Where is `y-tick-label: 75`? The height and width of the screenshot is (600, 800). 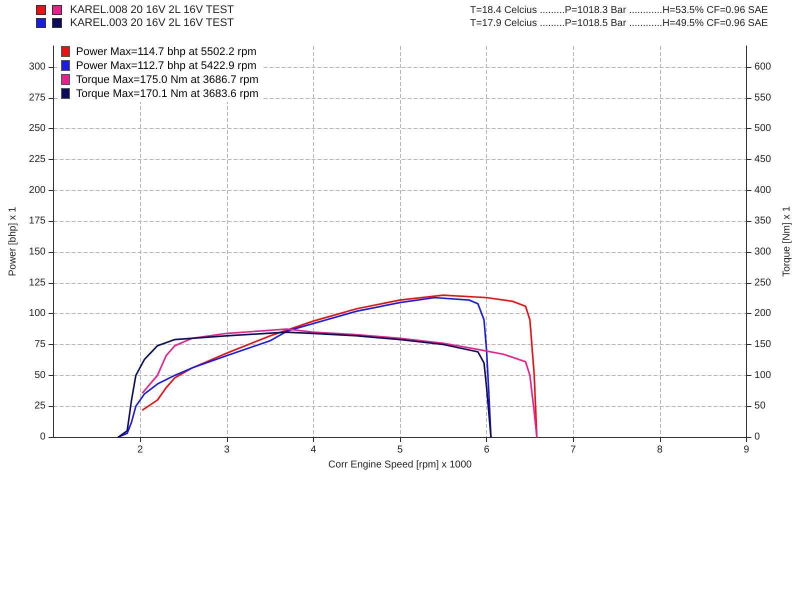 y-tick-label: 75 is located at coordinates (40, 344).